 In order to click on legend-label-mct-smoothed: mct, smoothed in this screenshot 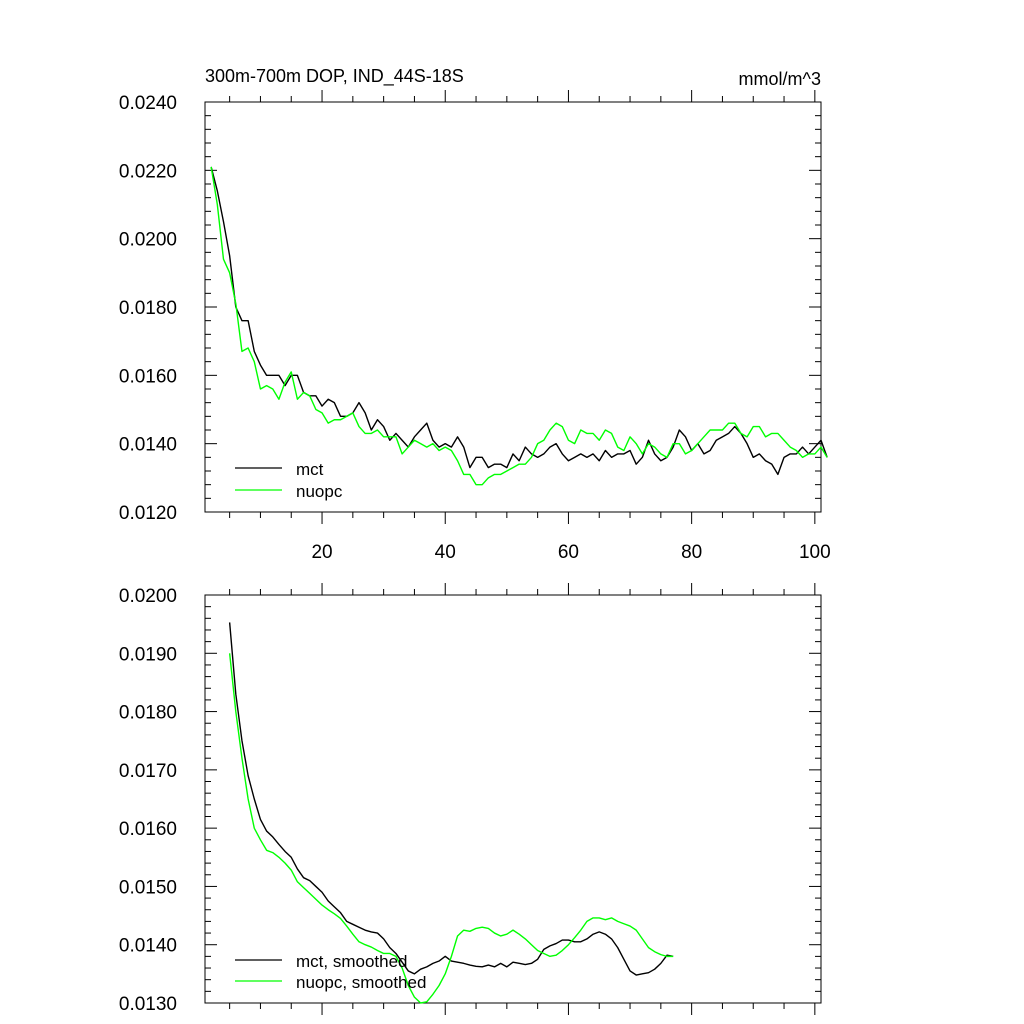, I will do `click(352, 961)`.